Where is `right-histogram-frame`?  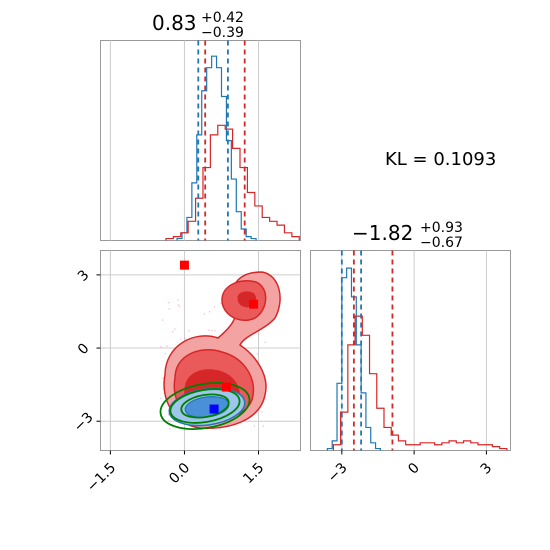
right-histogram-frame is located at coordinates (410, 350).